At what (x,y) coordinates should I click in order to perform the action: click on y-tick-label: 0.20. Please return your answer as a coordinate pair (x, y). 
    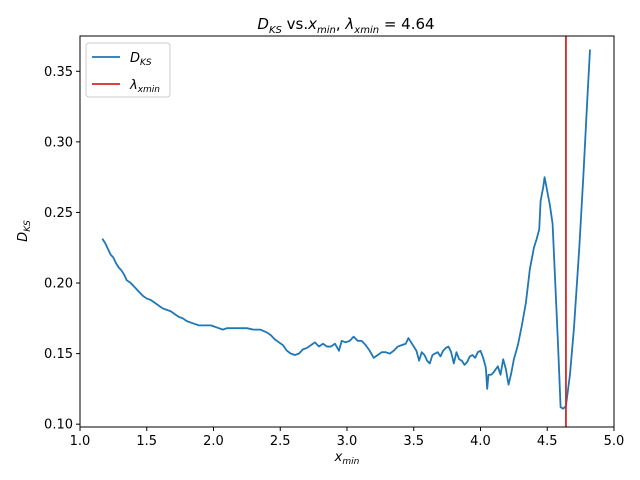
    Looking at the image, I should click on (58, 284).